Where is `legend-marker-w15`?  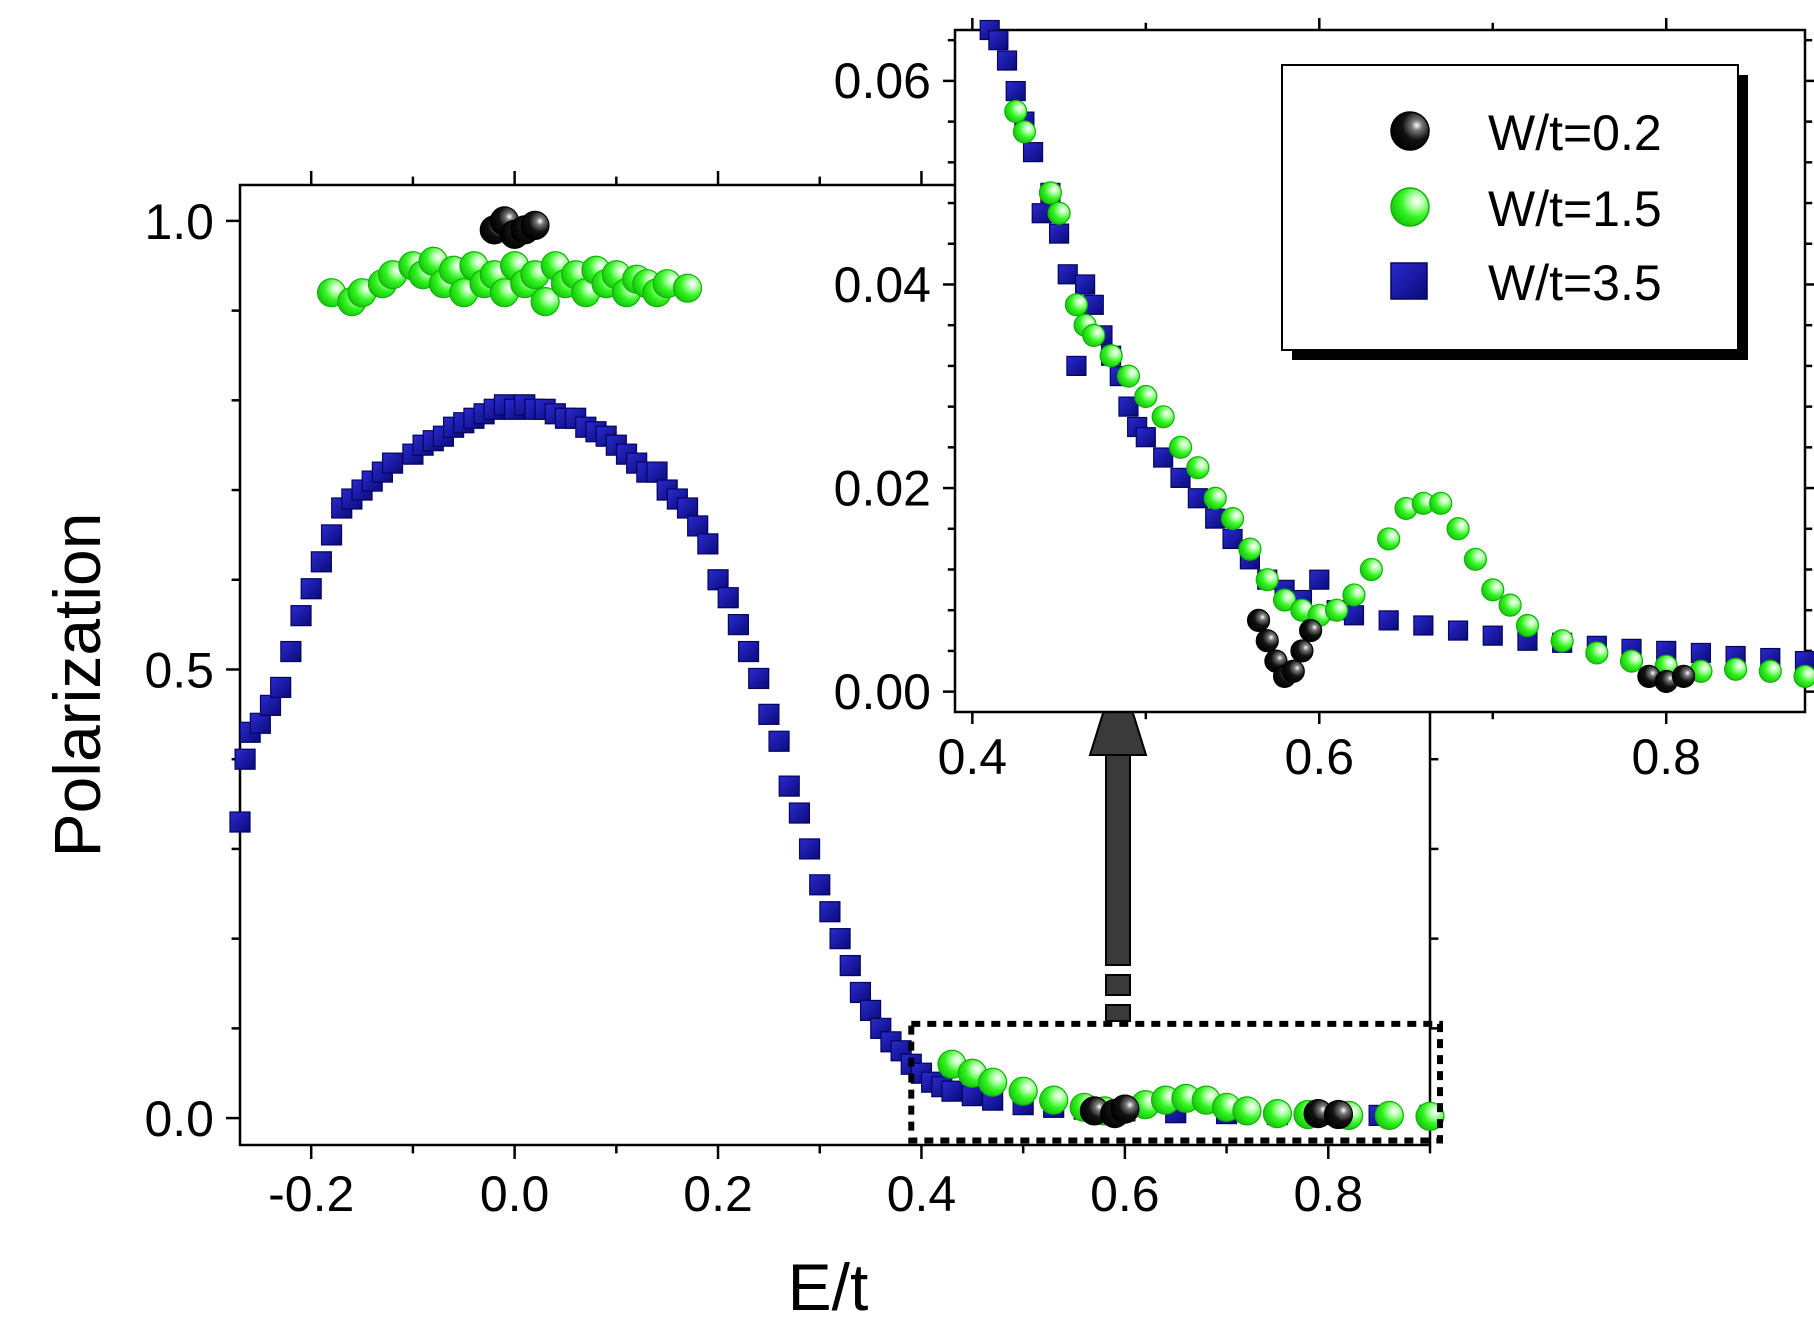
legend-marker-w15 is located at coordinates (1410, 207).